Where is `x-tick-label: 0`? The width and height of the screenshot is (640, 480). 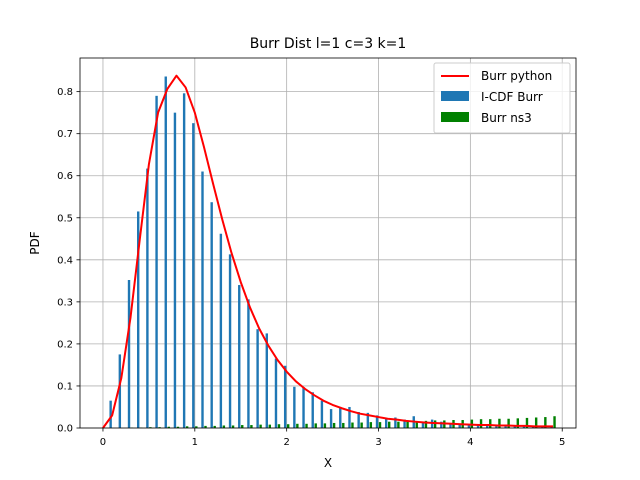 x-tick-label: 0 is located at coordinates (103, 442).